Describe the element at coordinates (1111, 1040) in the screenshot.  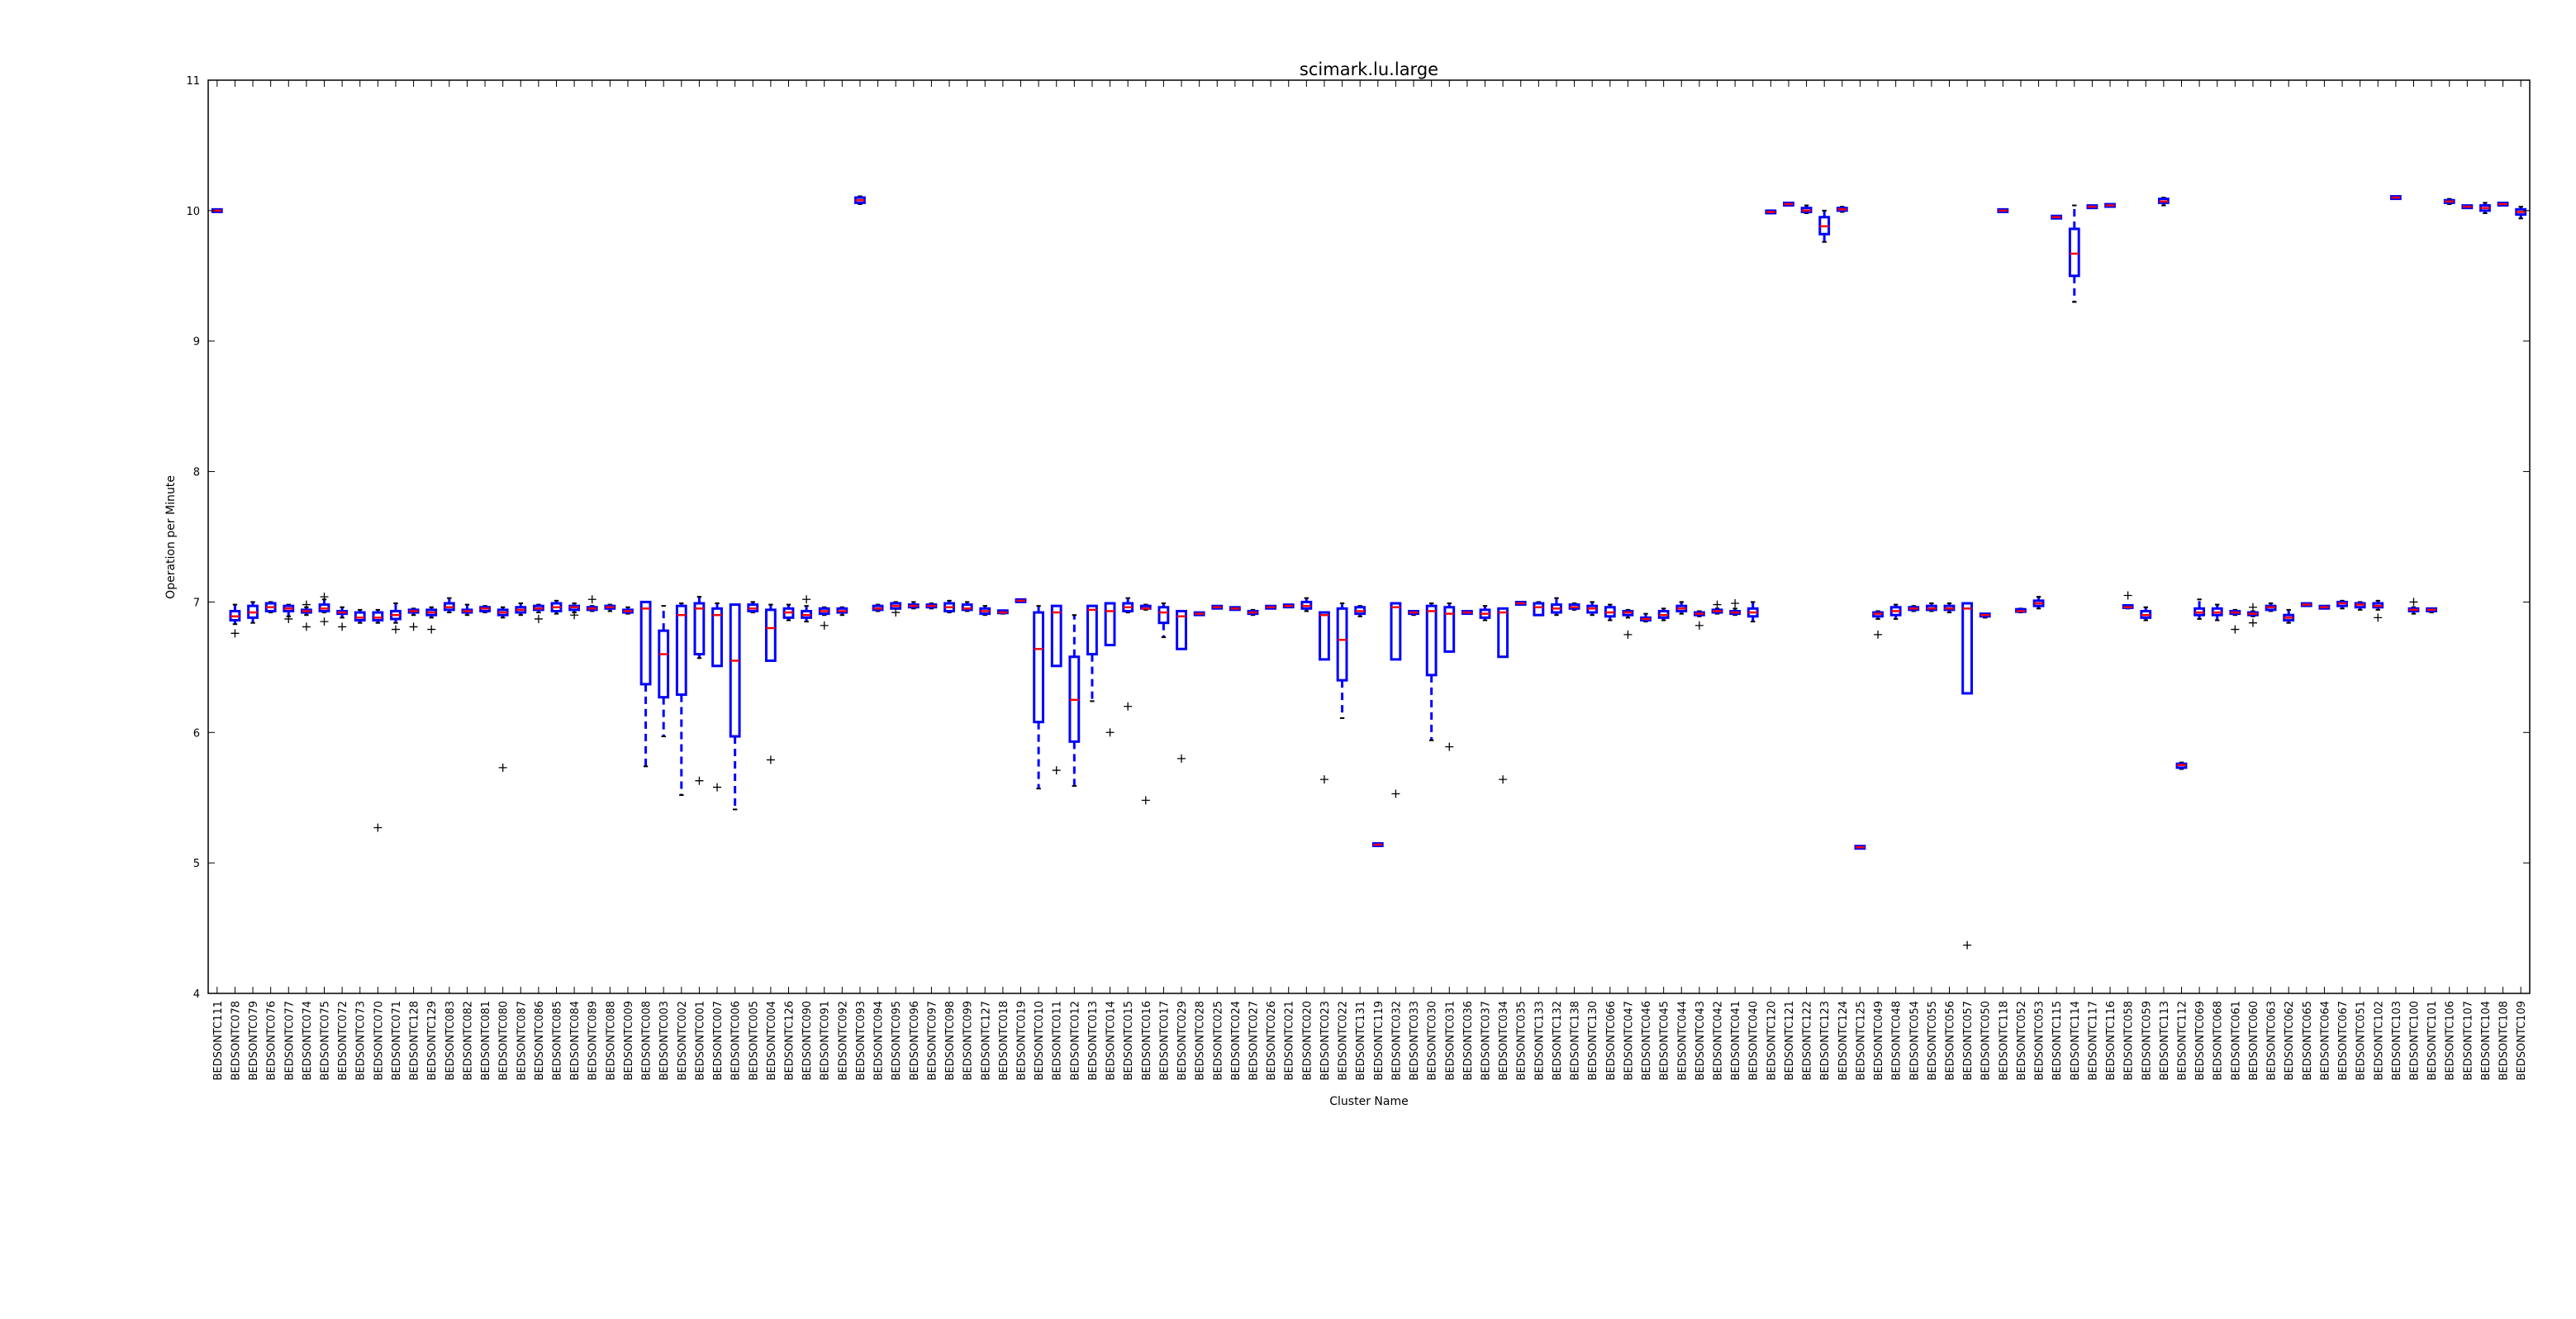
I see `x-tick-label: BEDSONTC014` at that location.